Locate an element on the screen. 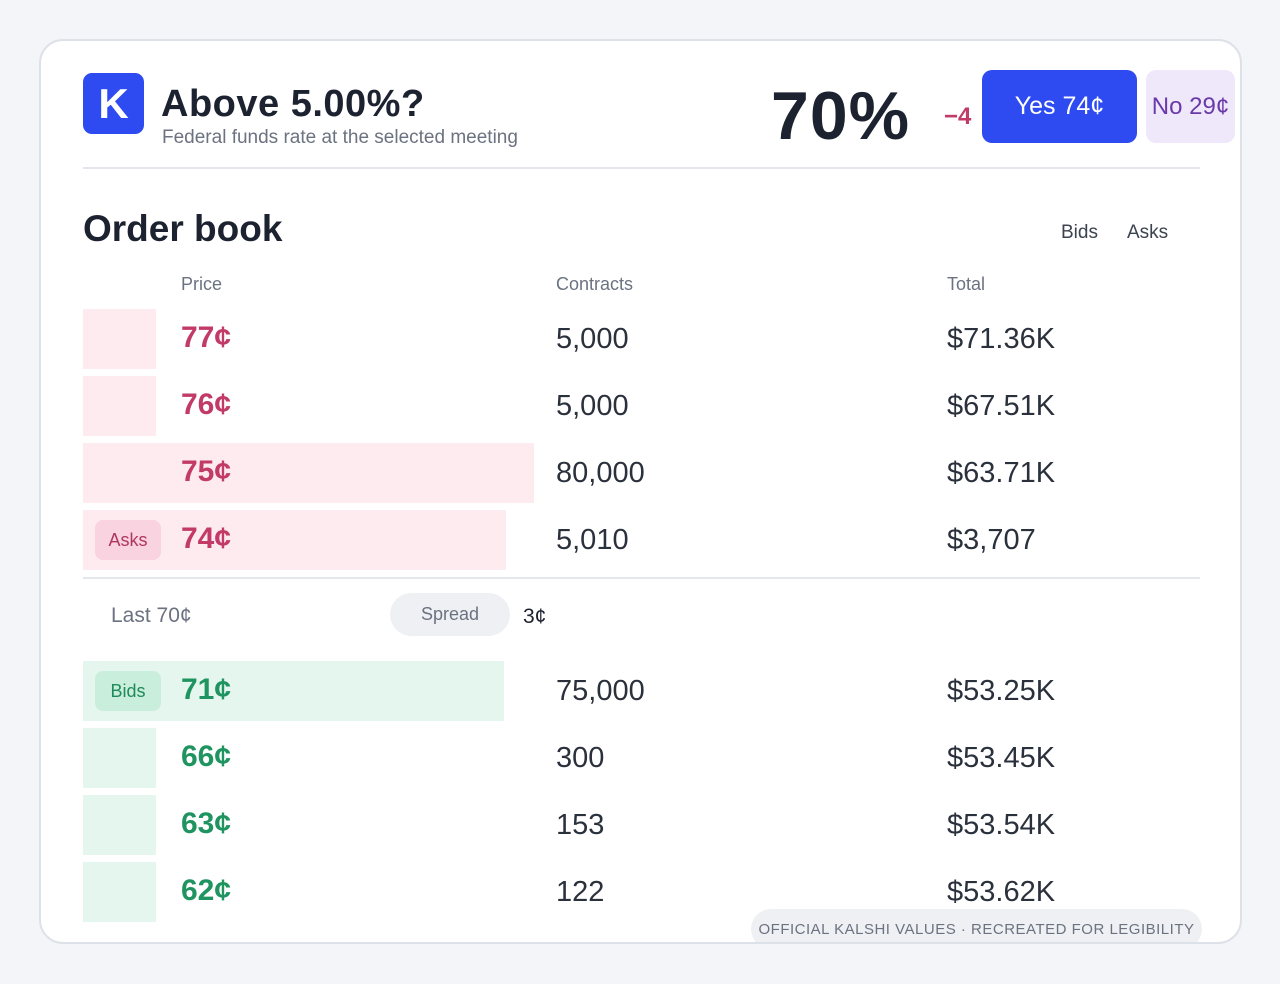  bid-row: Bids 71¢ 75,000 $53.25K is located at coordinates (641, 691).